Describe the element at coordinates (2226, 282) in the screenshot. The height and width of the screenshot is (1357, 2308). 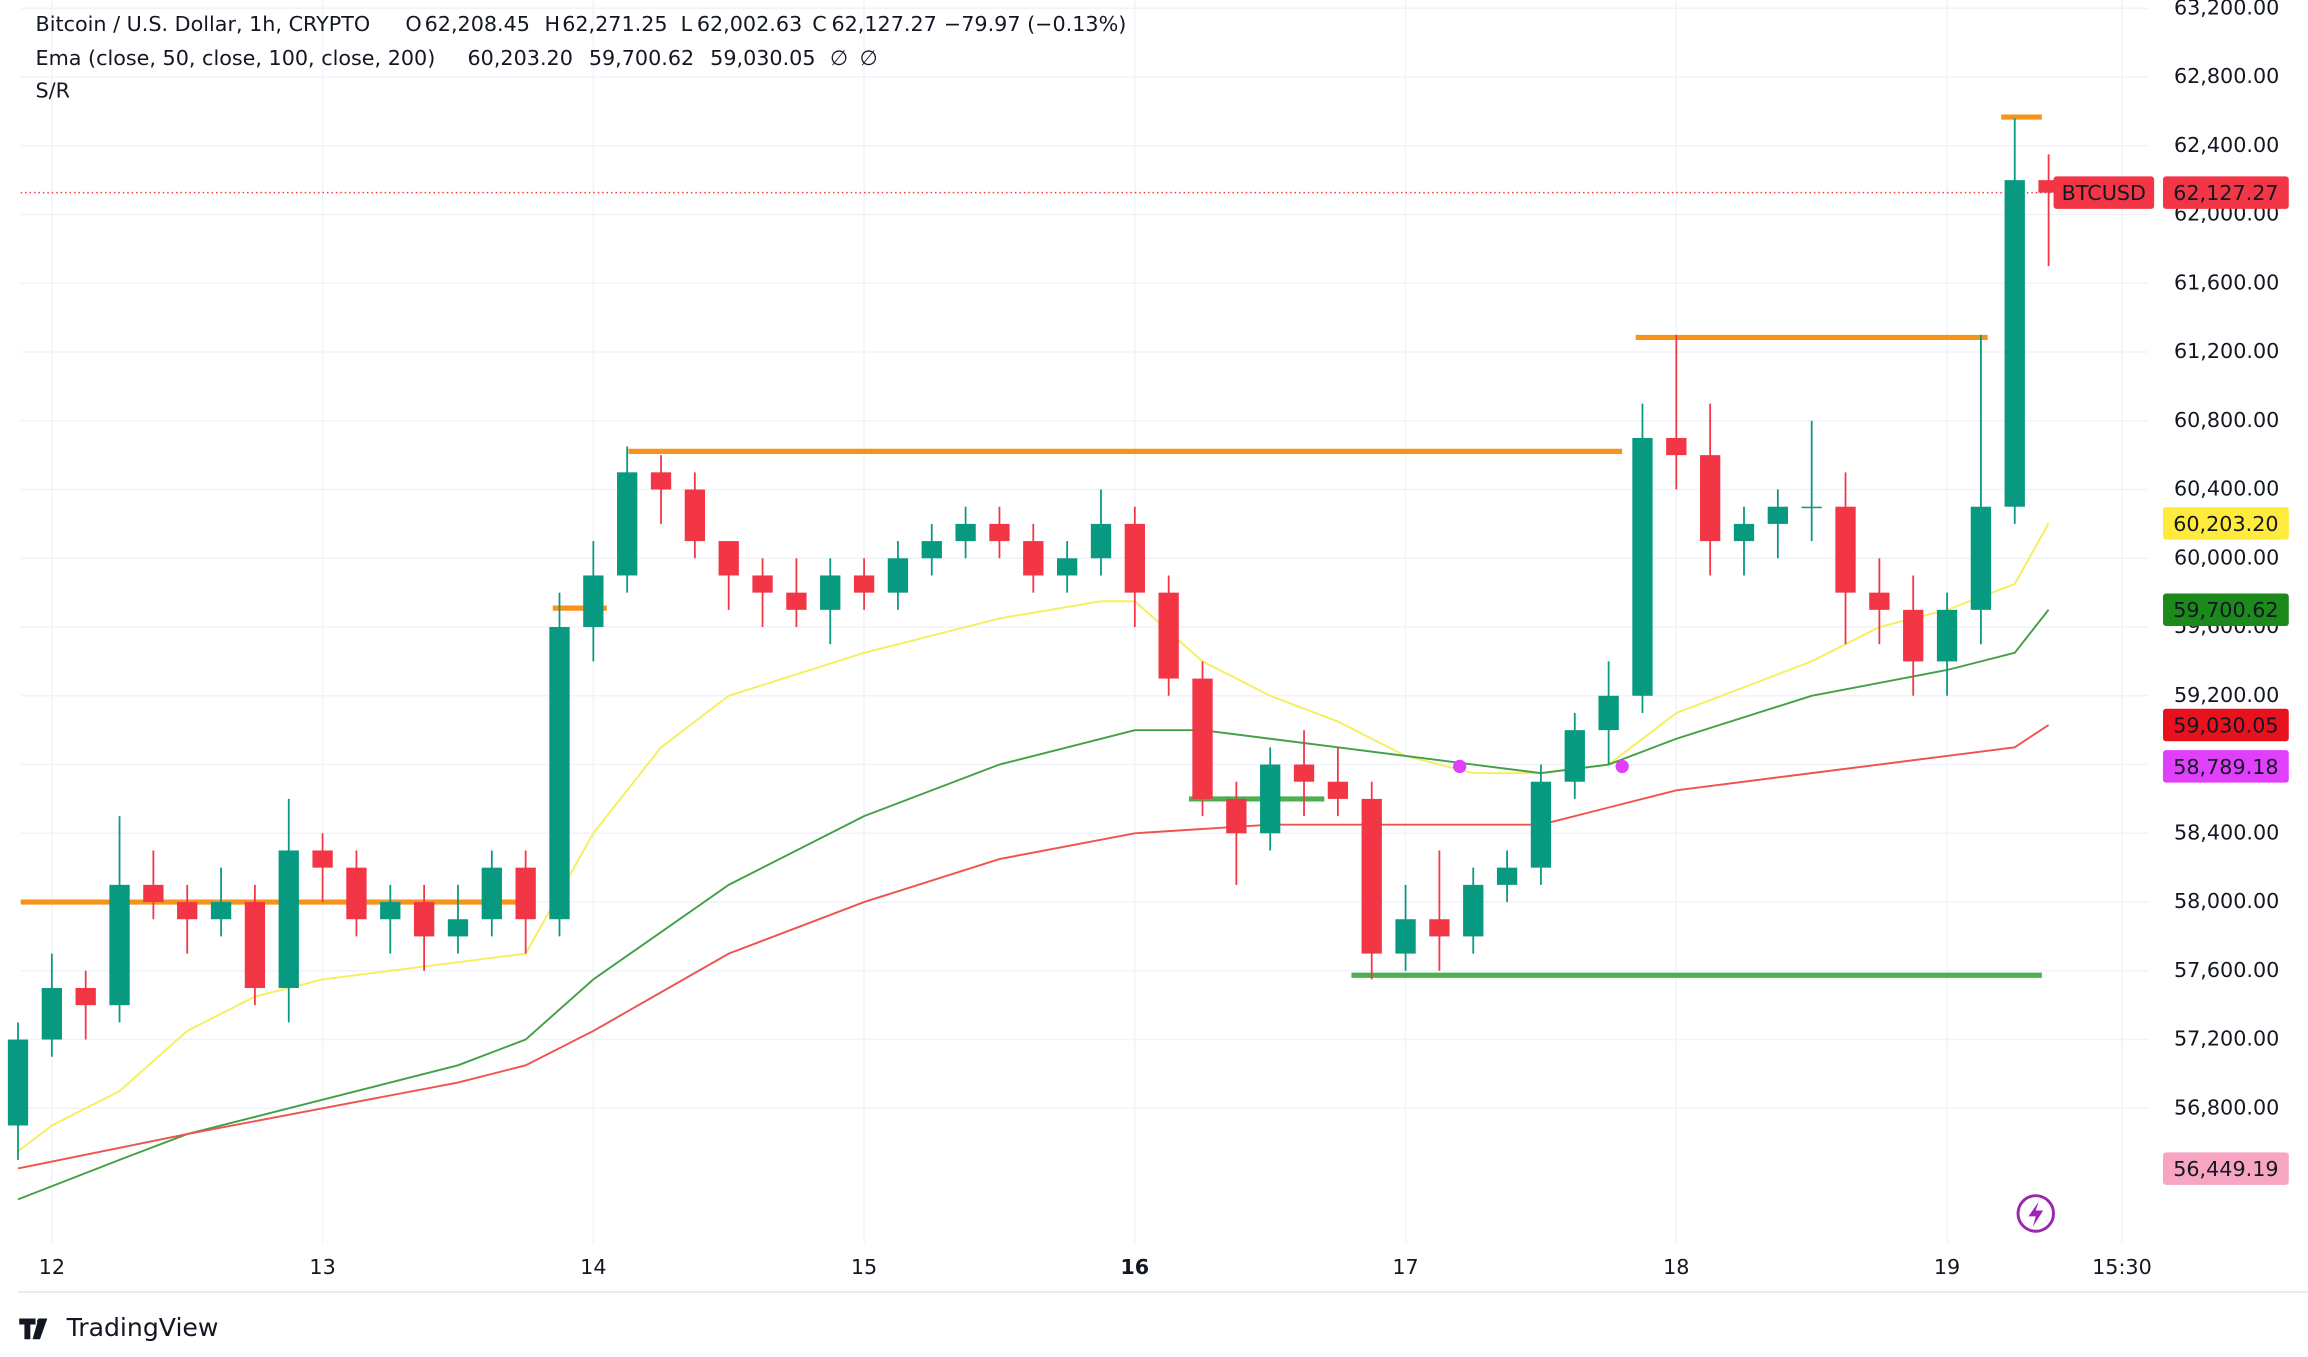
I see `y-tick-label: 61,600.00` at that location.